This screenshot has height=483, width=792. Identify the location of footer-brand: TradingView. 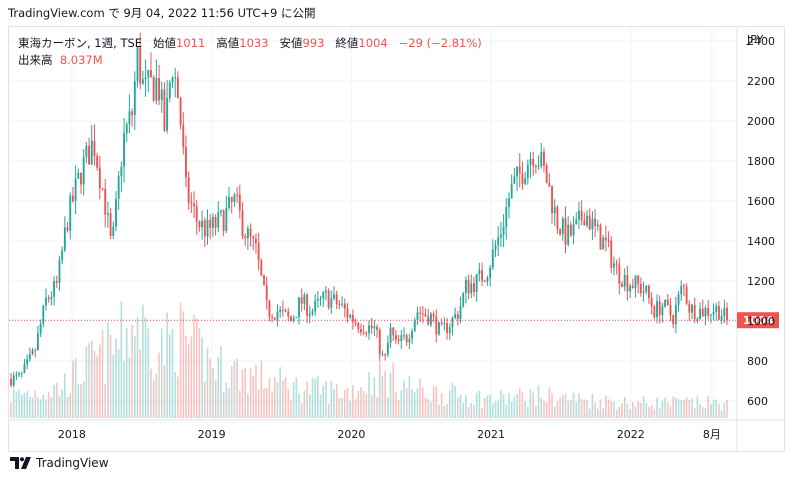
(59, 463).